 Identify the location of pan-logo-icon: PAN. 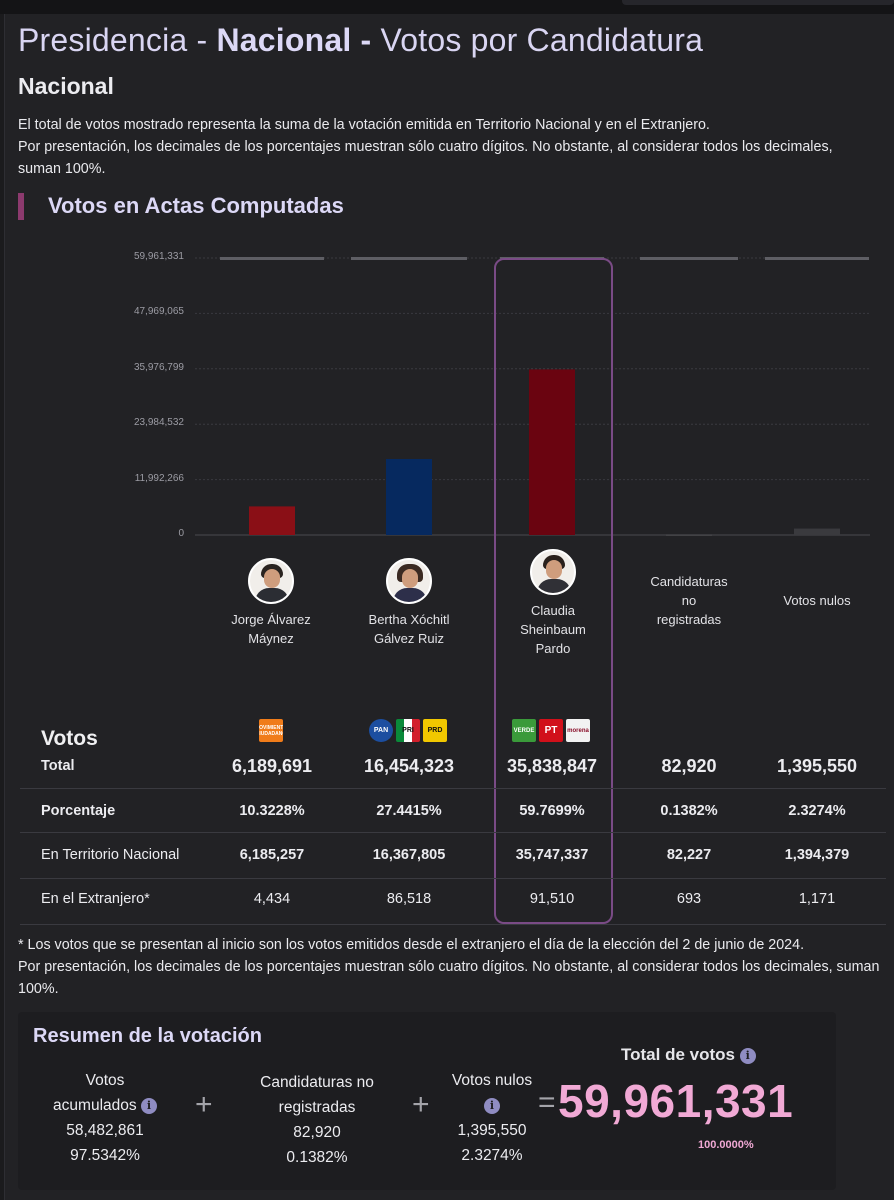
(381, 730).